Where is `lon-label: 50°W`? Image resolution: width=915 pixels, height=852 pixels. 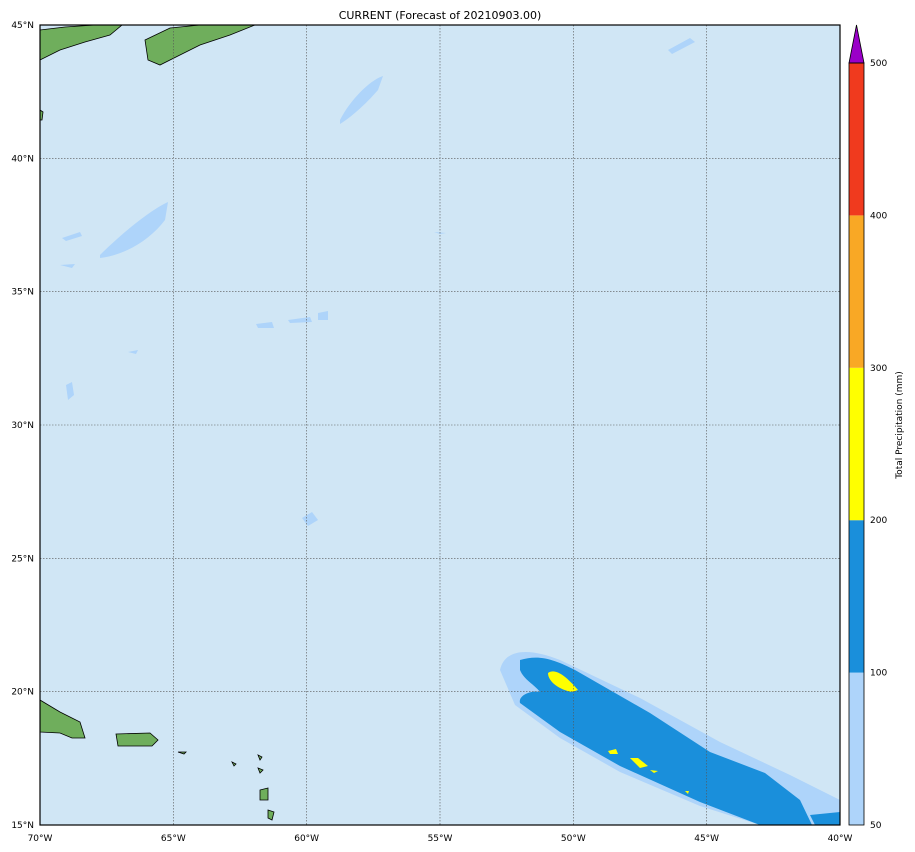
lon-label: 50°W is located at coordinates (573, 839).